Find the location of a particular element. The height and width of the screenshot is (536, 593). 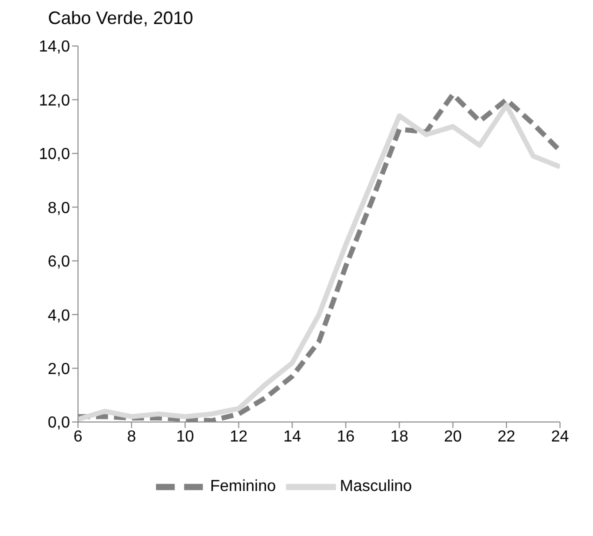

y-tick-label: 2,0 is located at coordinates (59, 369).